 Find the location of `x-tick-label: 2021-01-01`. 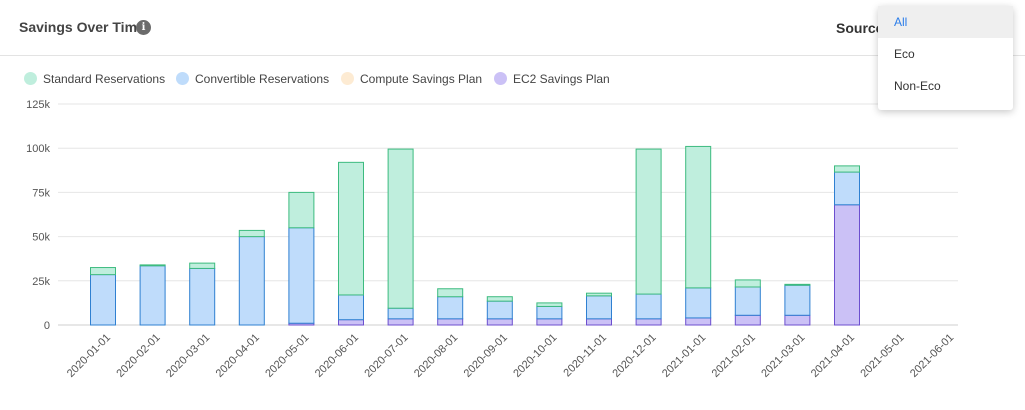

x-tick-label: 2021-01-01 is located at coordinates (684, 356).